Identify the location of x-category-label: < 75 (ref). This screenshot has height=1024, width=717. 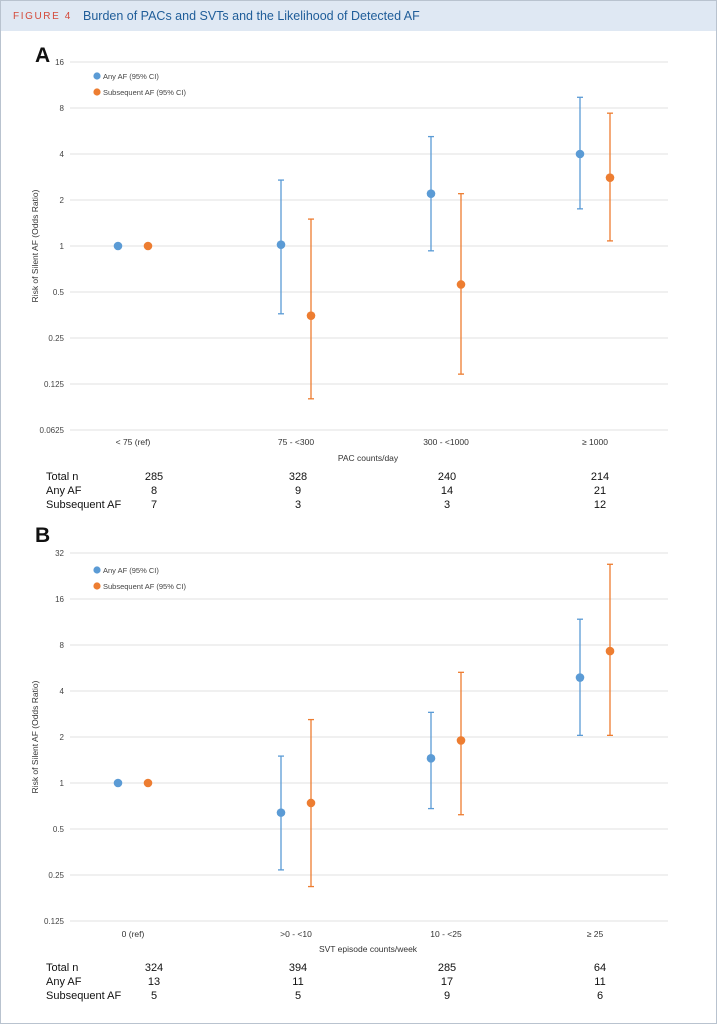
(133, 442).